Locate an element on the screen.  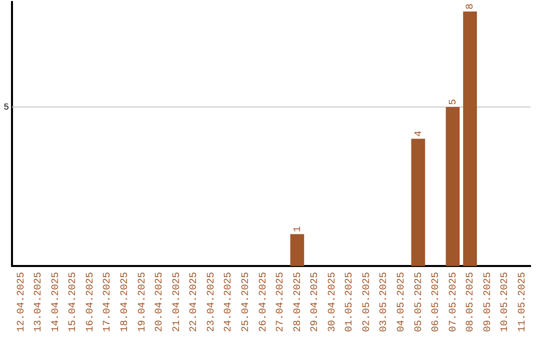
x-tick-label: 23.04.2025 is located at coordinates (212, 302).